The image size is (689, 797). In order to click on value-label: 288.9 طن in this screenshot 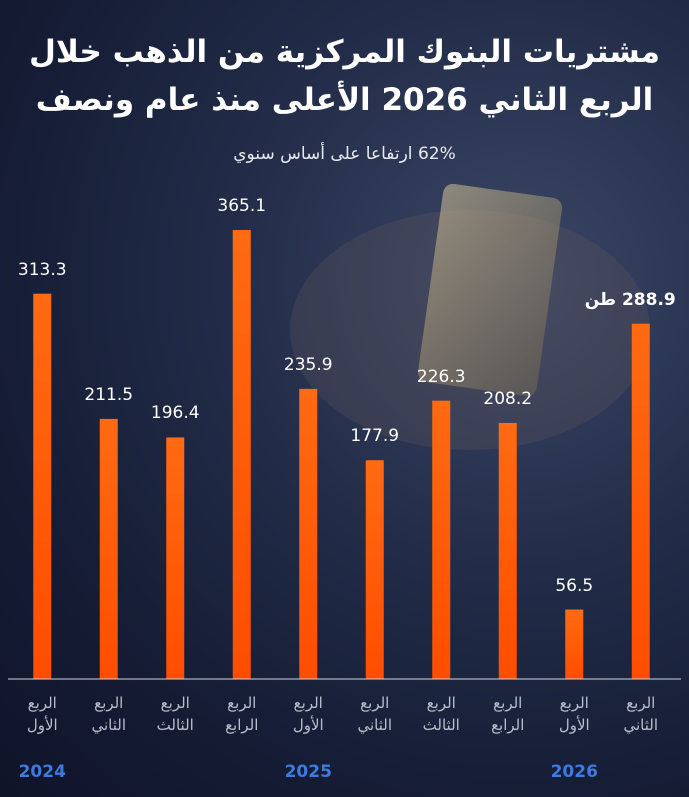, I will do `click(630, 299)`.